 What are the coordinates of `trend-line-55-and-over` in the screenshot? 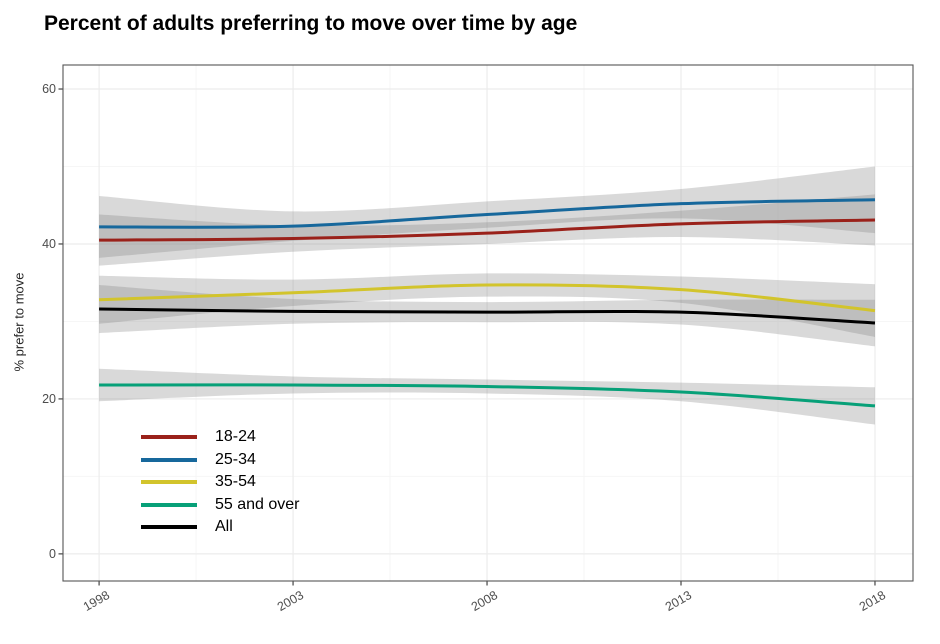 It's located at (487, 395).